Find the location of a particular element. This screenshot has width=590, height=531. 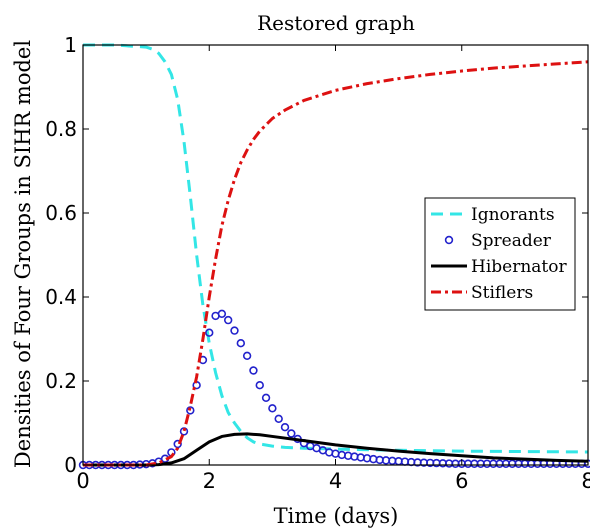

y-tick-label: 0 is located at coordinates (70, 465).